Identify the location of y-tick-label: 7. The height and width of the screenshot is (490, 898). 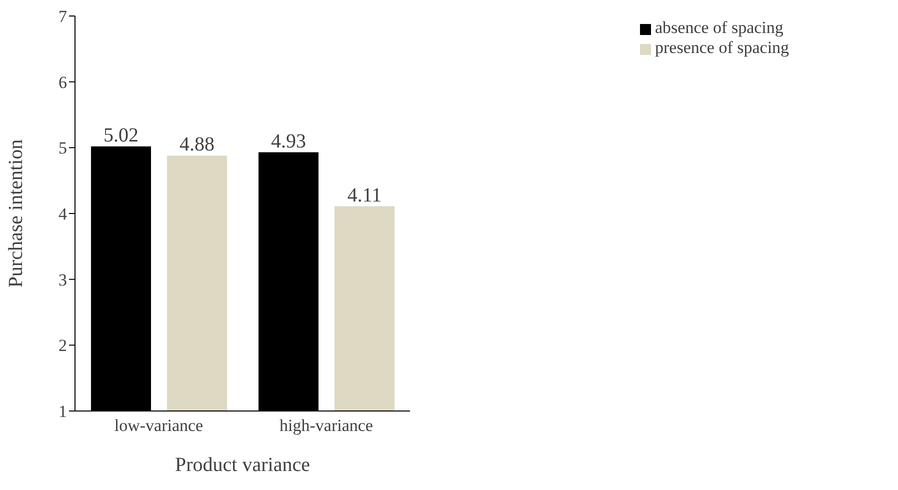
(63, 16).